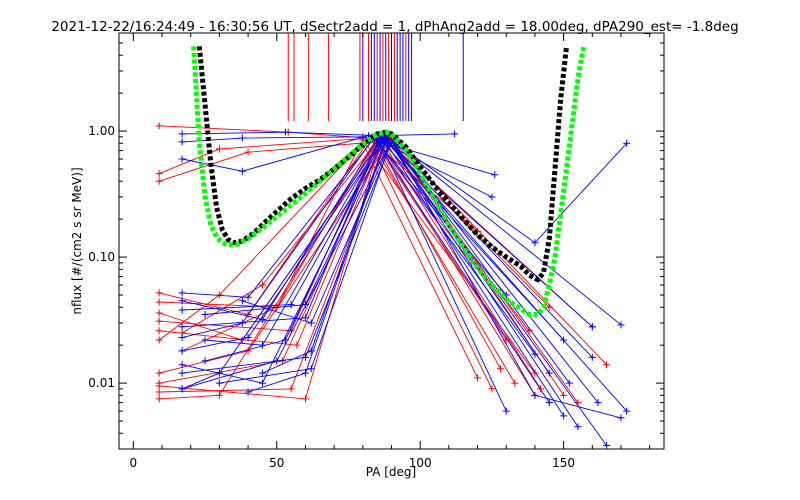 This screenshot has width=800, height=500. What do you see at coordinates (101, 131) in the screenshot?
I see `y-tick-label: 1.00` at bounding box center [101, 131].